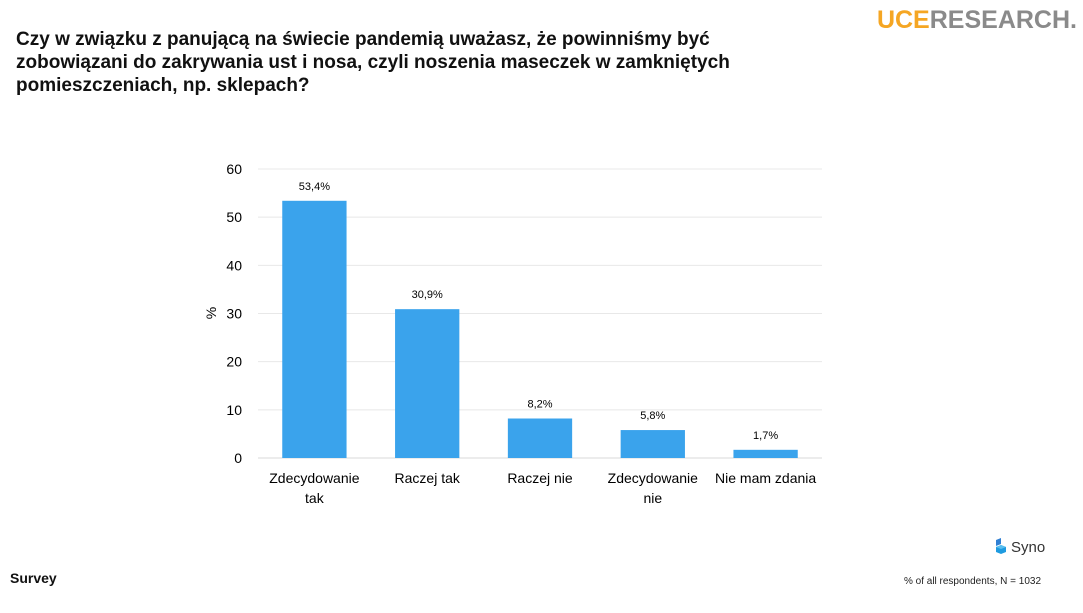 The width and height of the screenshot is (1083, 613). I want to click on syno-logo: Syno, so click(1019, 547).